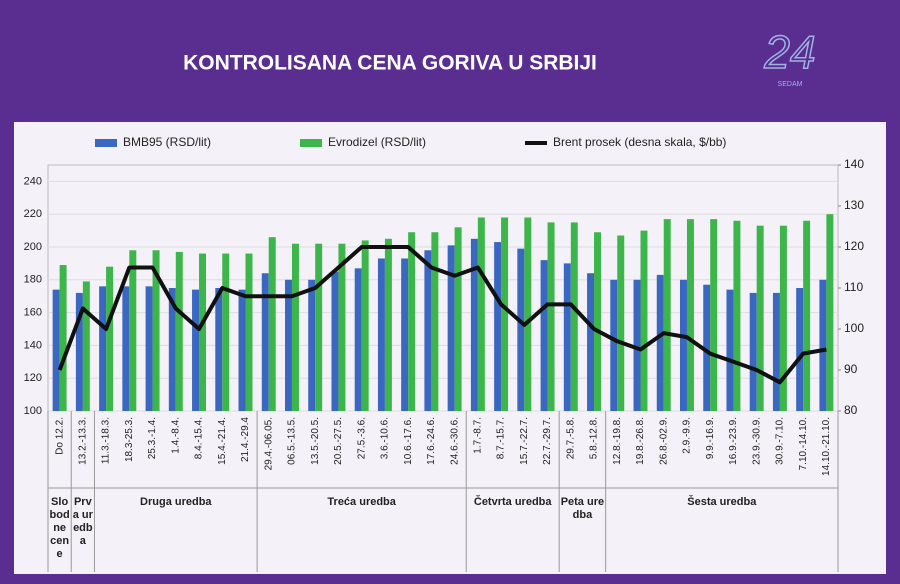  I want to click on x-tick-label: Do 12.2., so click(59, 436).